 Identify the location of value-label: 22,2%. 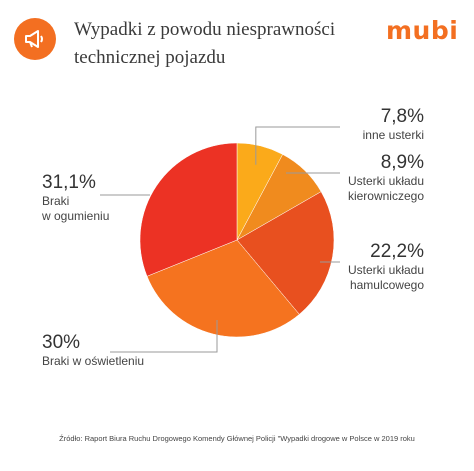
(397, 251).